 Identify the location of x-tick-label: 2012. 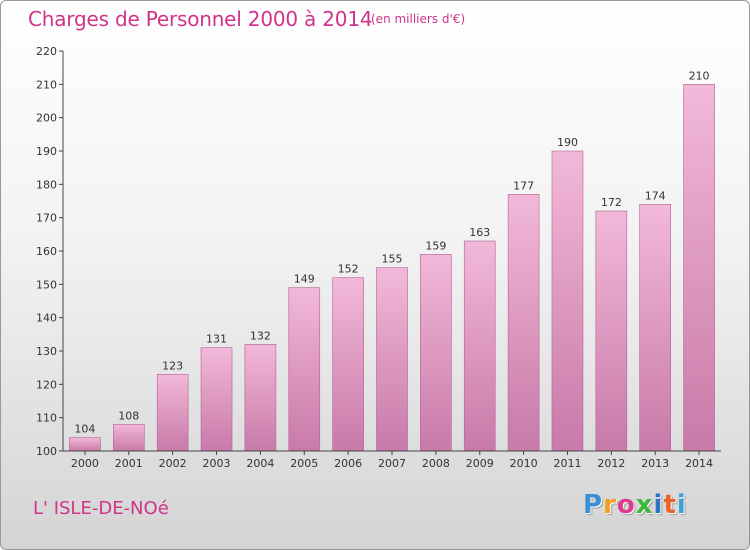
(611, 463).